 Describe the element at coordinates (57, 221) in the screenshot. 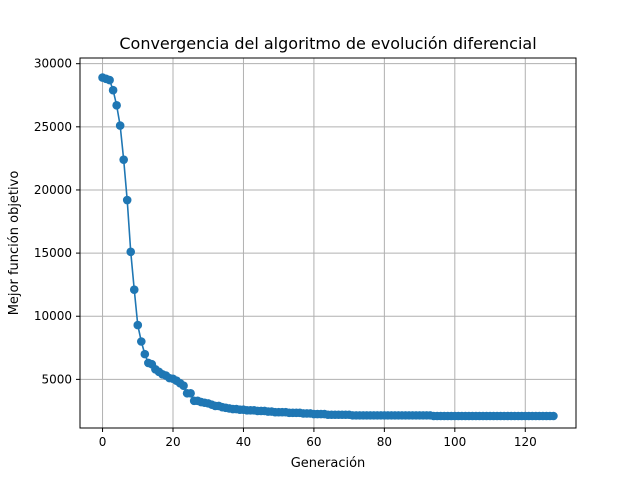

I see `y-axis-ticks: 5000 10000 15000 20000 25000 30000` at that location.